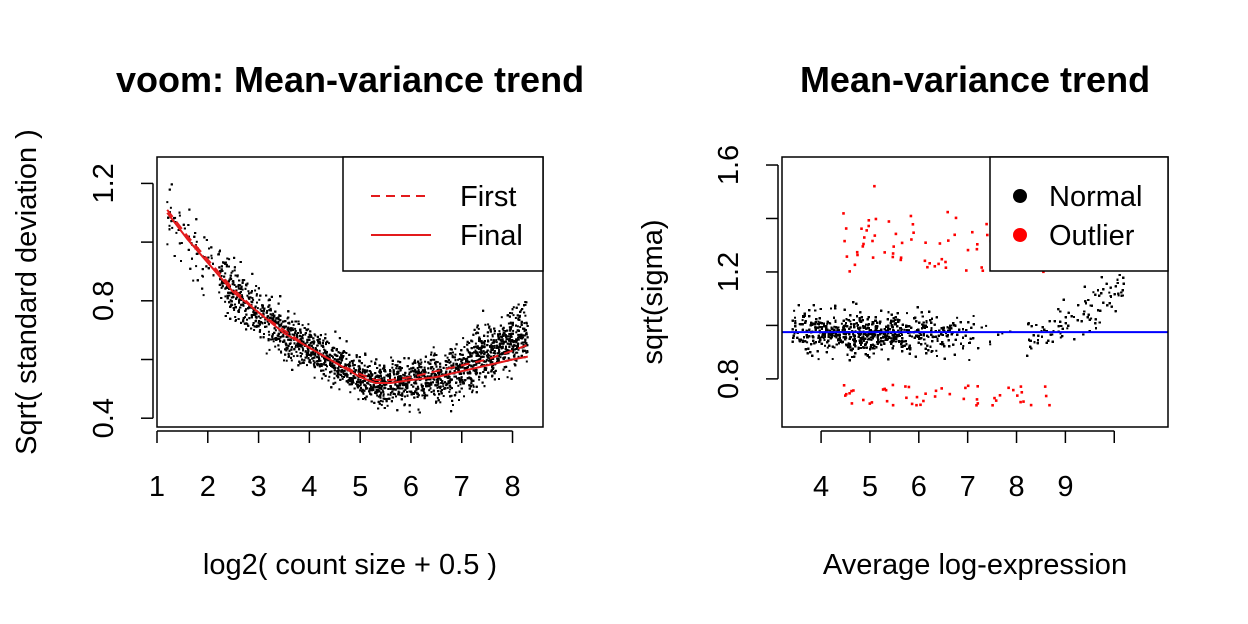 The image size is (1248, 624). I want to click on mv-legend: Normal Outlier, so click(1079, 214).